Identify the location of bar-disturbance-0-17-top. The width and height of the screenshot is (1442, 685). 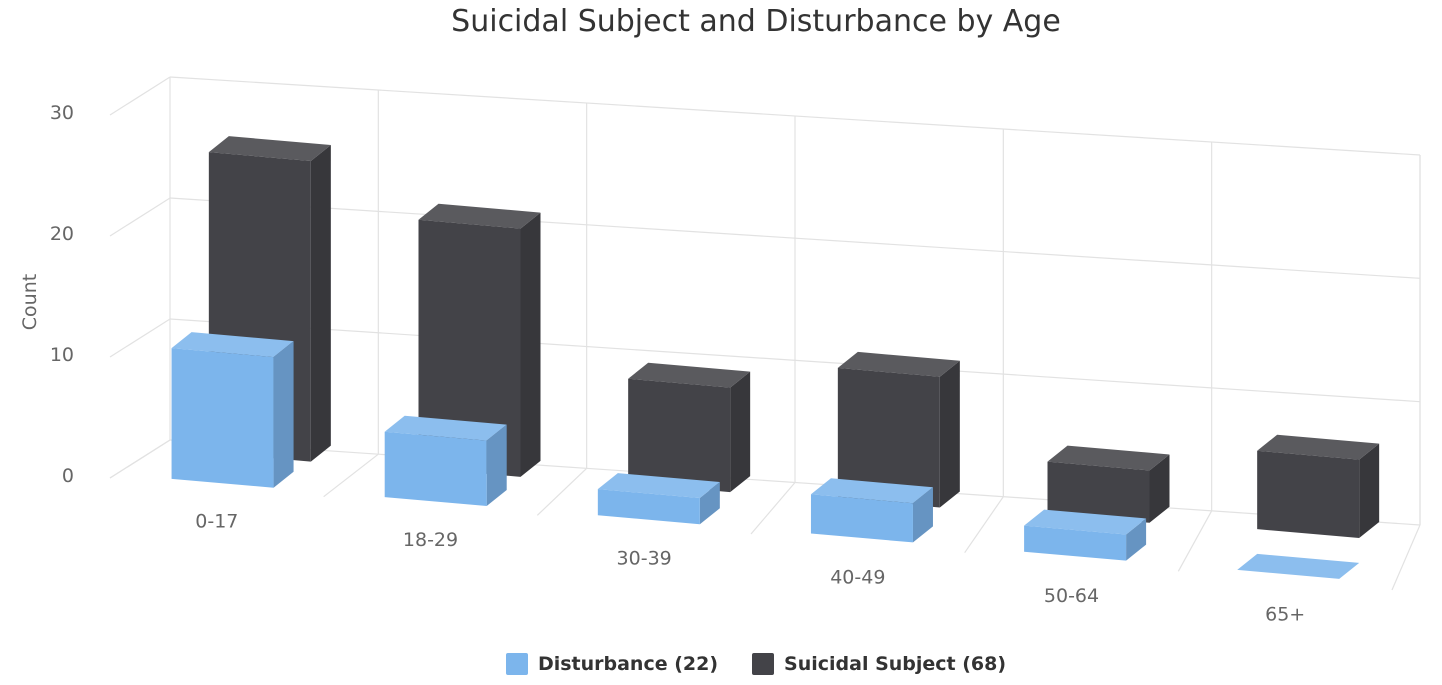
(232, 345).